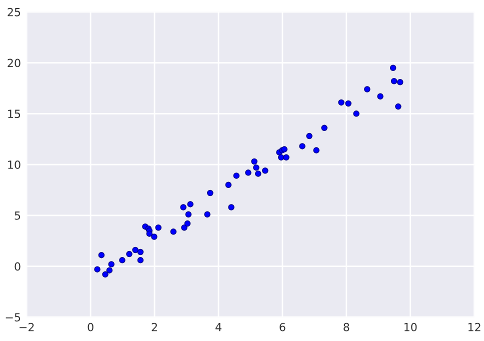 The image size is (484, 341). Describe the element at coordinates (154, 327) in the screenshot. I see `x-tick-label: 2` at that location.